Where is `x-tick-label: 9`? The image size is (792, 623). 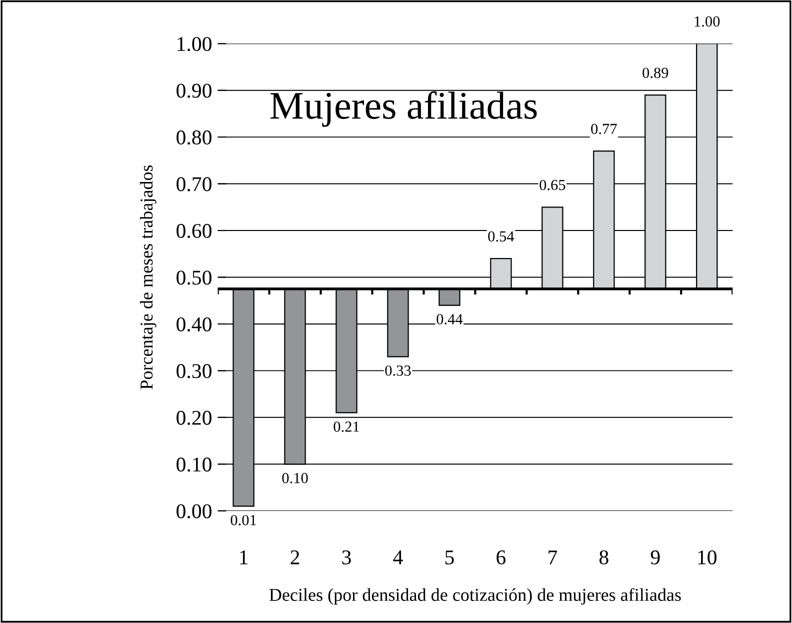 x-tick-label: 9 is located at coordinates (655, 557).